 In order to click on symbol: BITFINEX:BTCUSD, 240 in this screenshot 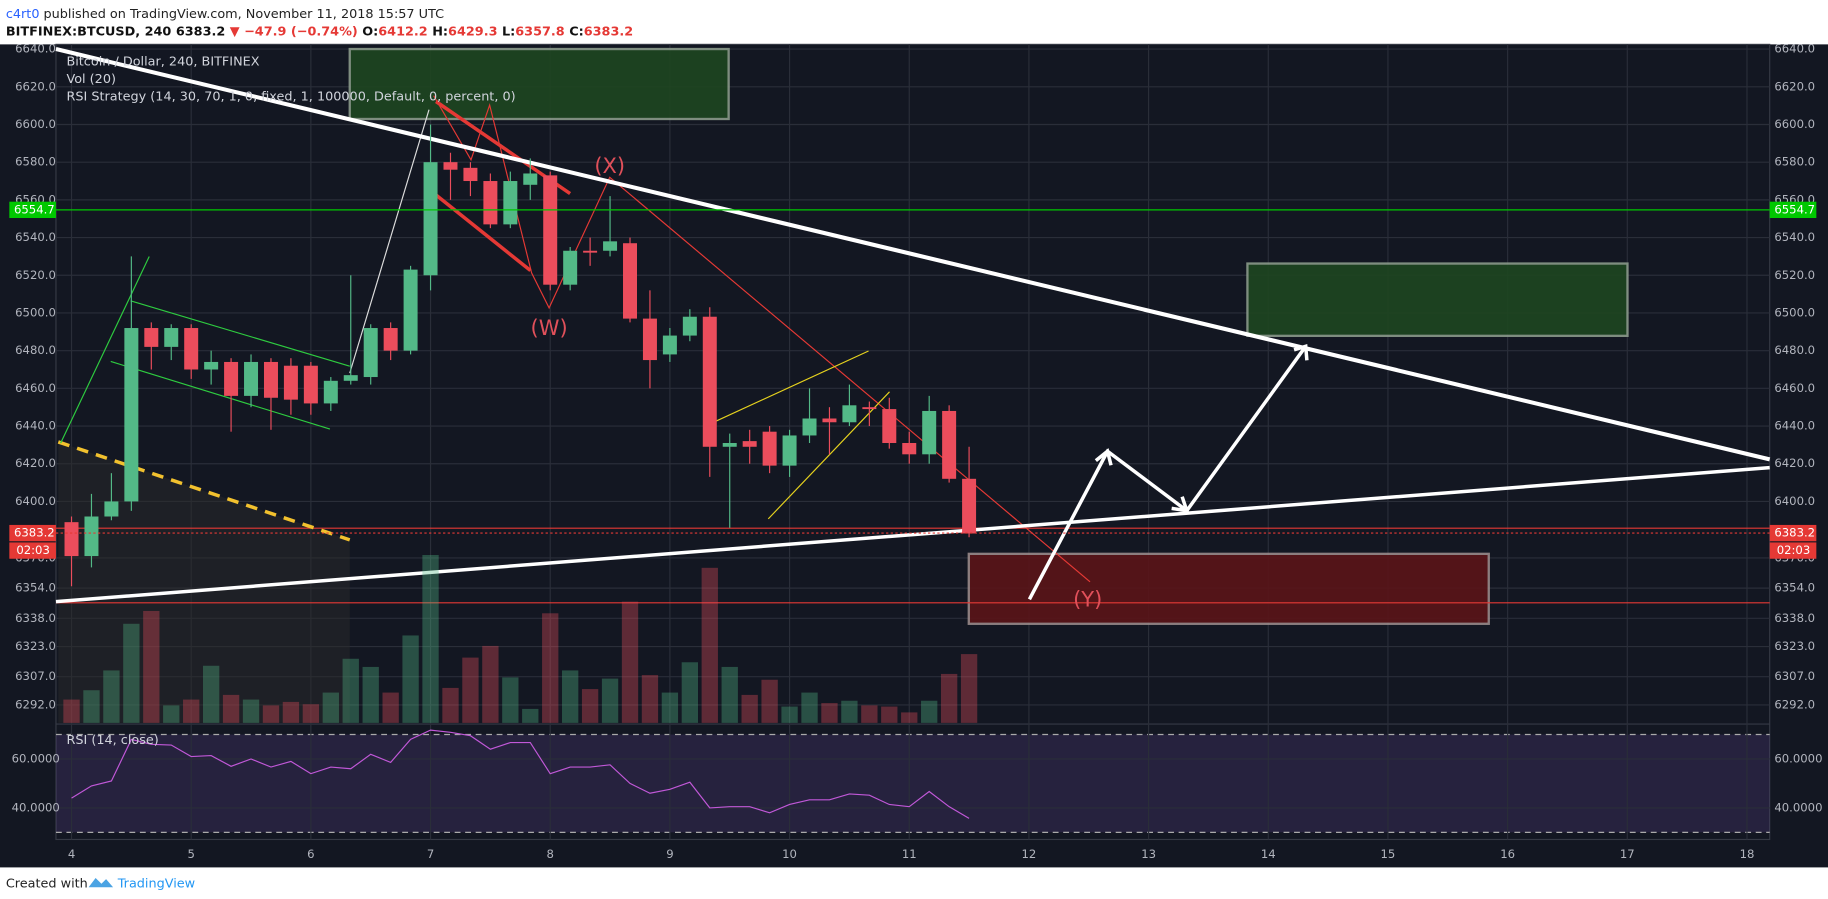, I will do `click(89, 31)`.